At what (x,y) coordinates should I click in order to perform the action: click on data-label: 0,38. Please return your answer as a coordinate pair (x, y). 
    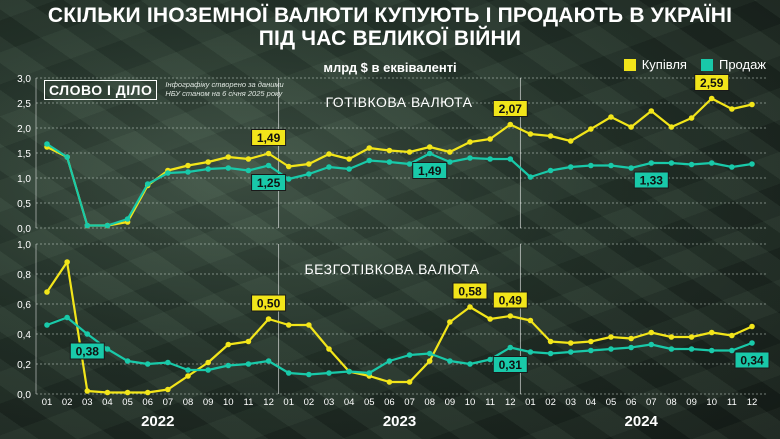
    Looking at the image, I should click on (88, 352).